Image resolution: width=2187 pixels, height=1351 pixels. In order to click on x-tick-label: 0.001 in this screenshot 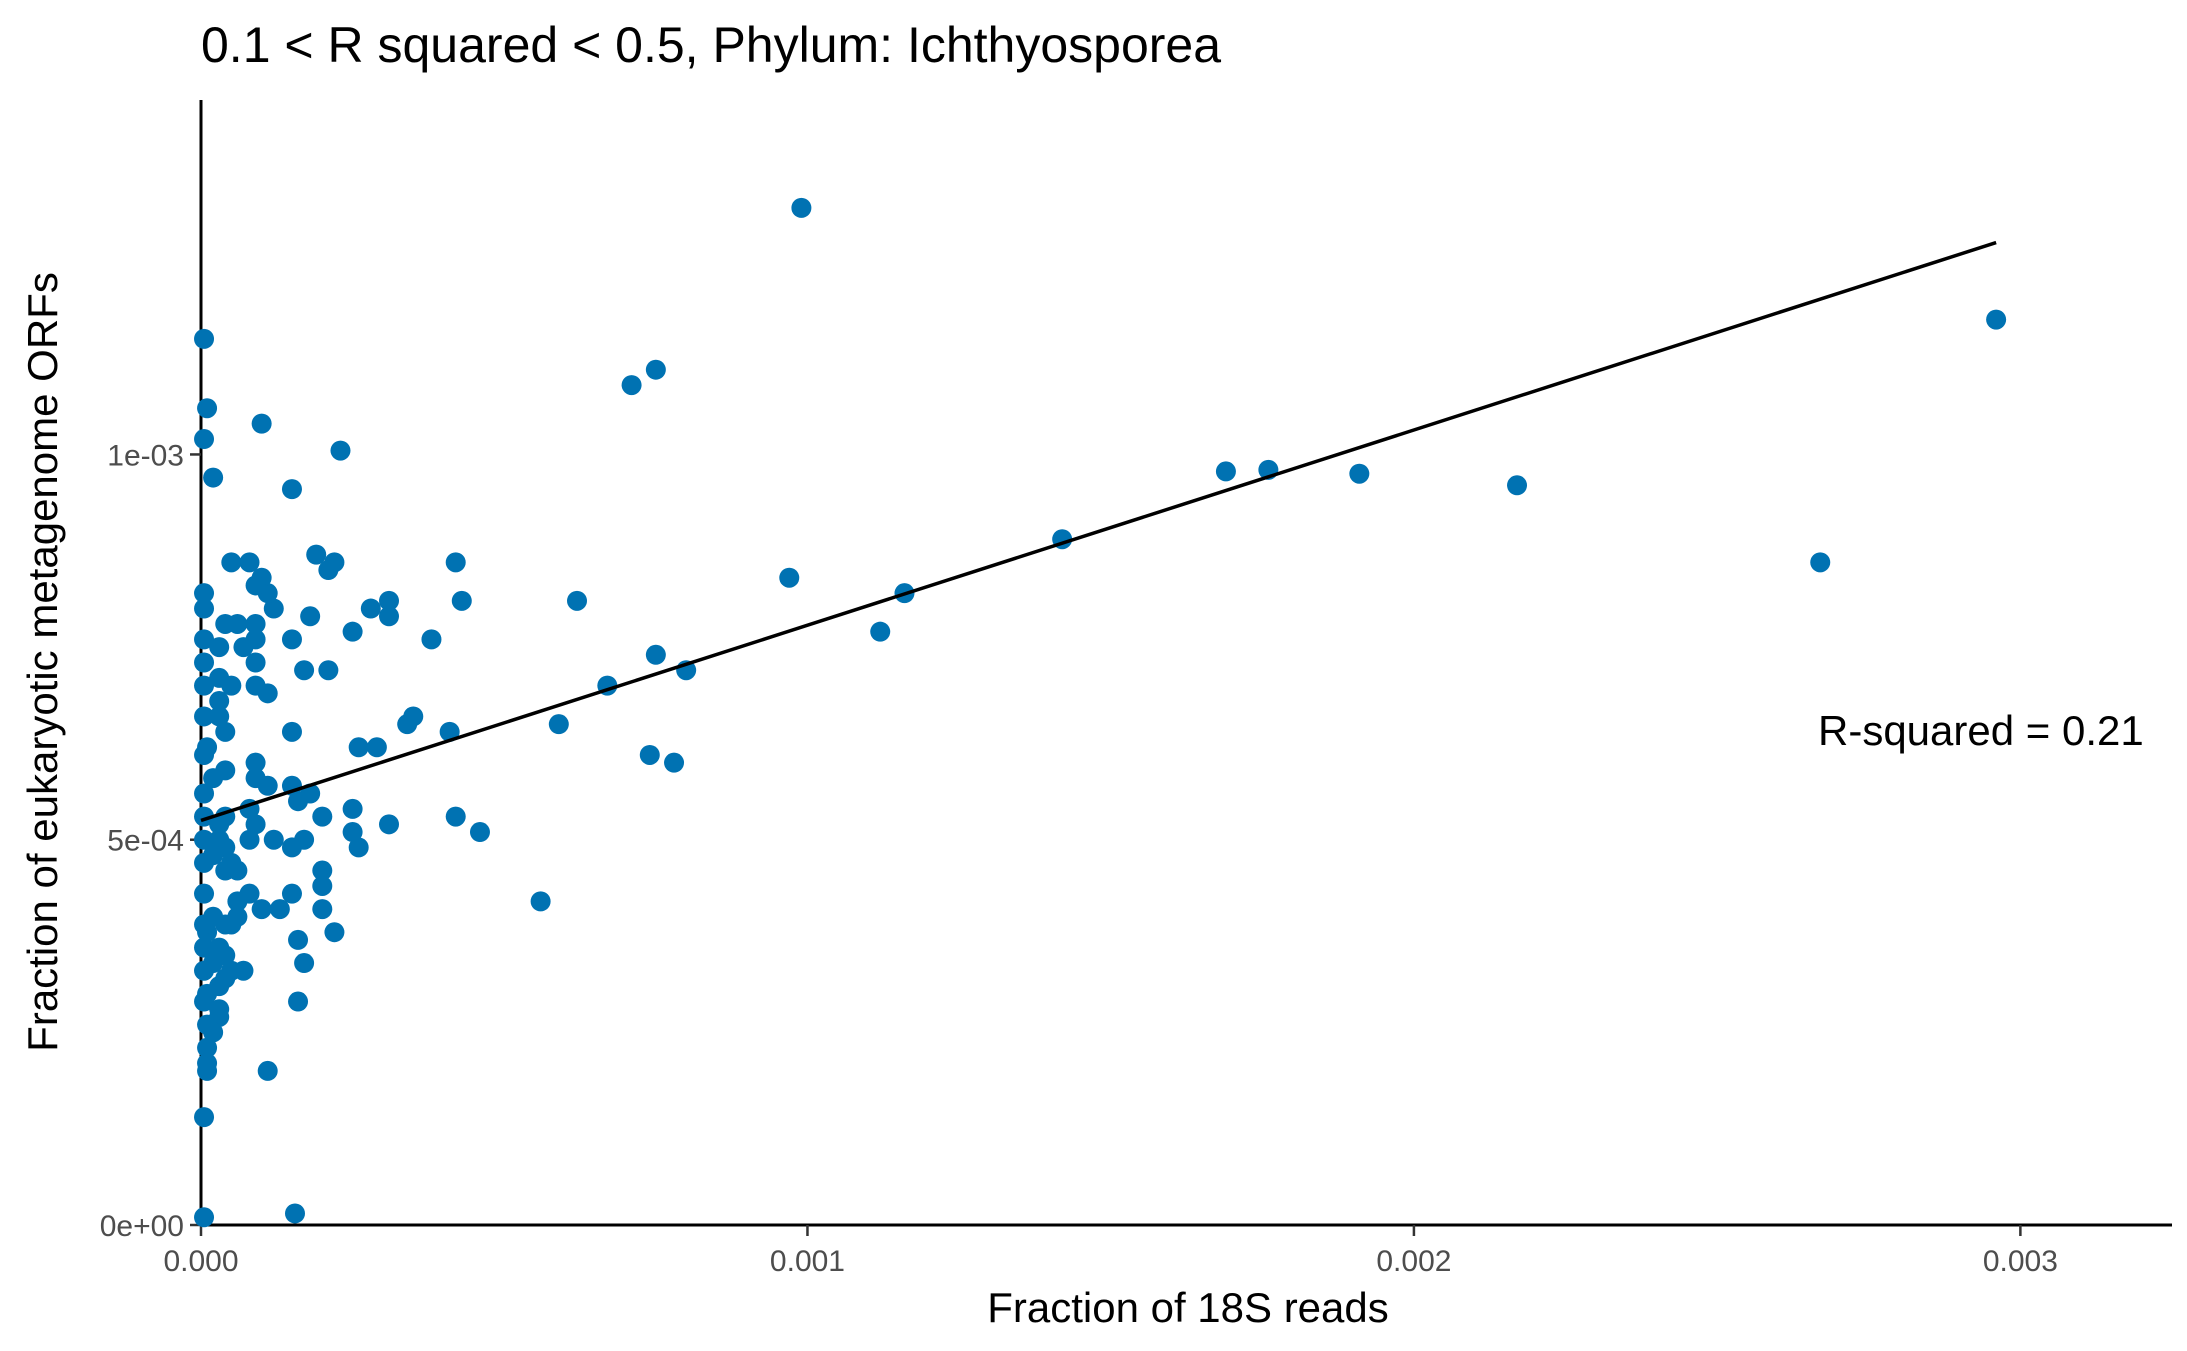, I will do `click(807, 1261)`.